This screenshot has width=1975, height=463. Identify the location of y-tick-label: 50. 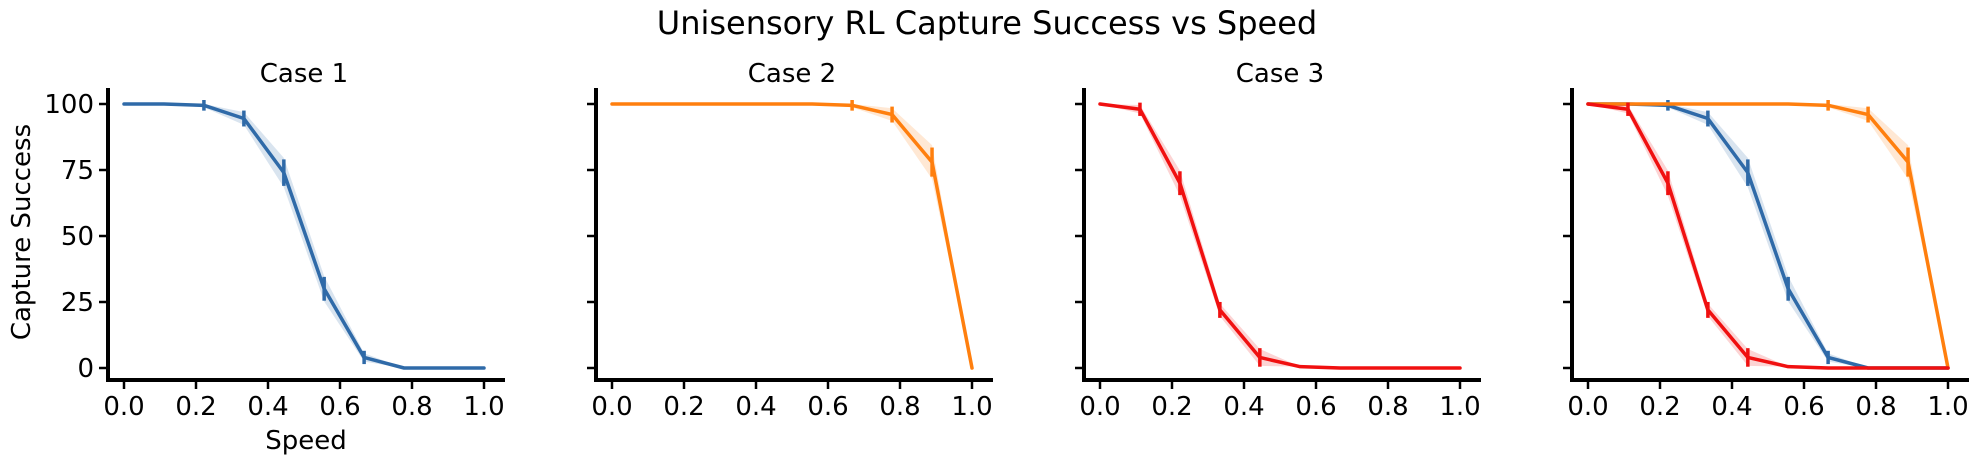
(77, 237).